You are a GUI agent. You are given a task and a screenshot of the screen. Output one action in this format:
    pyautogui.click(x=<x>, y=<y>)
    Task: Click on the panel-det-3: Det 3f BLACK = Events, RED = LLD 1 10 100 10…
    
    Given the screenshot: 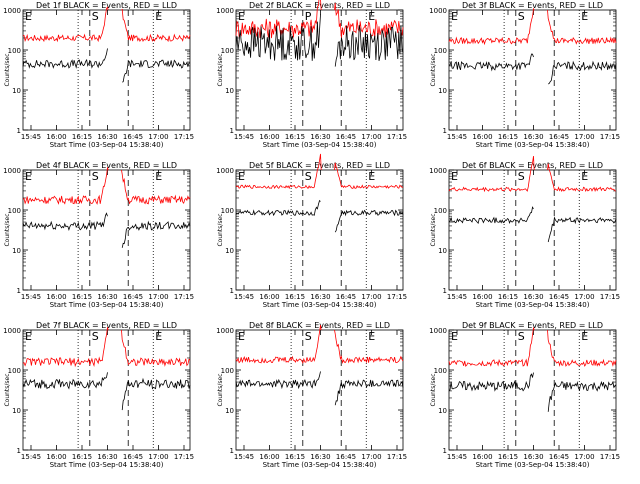 What is the action you would take?
    pyautogui.click(x=524, y=75)
    